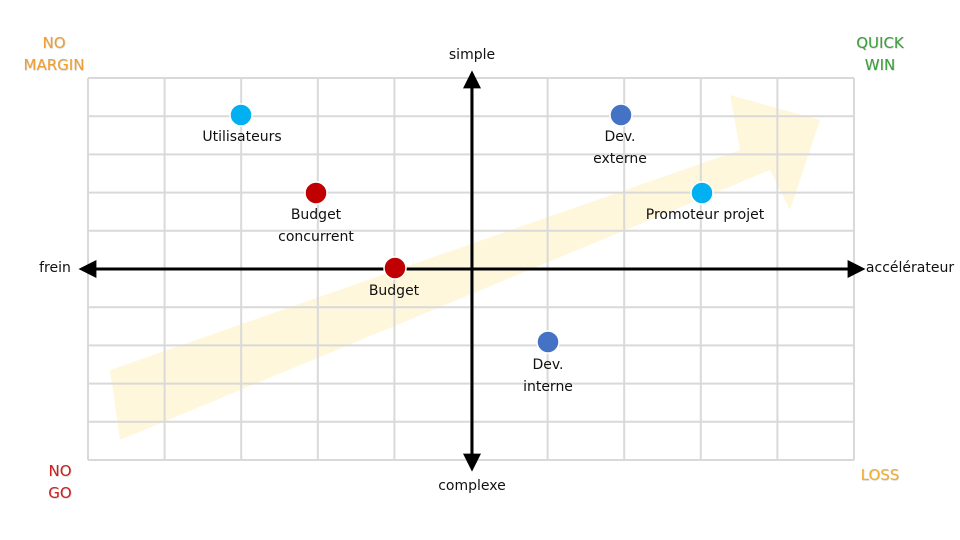 This screenshot has width=960, height=540. Describe the element at coordinates (316, 226) in the screenshot. I see `point-label: Budget concurrent` at that location.